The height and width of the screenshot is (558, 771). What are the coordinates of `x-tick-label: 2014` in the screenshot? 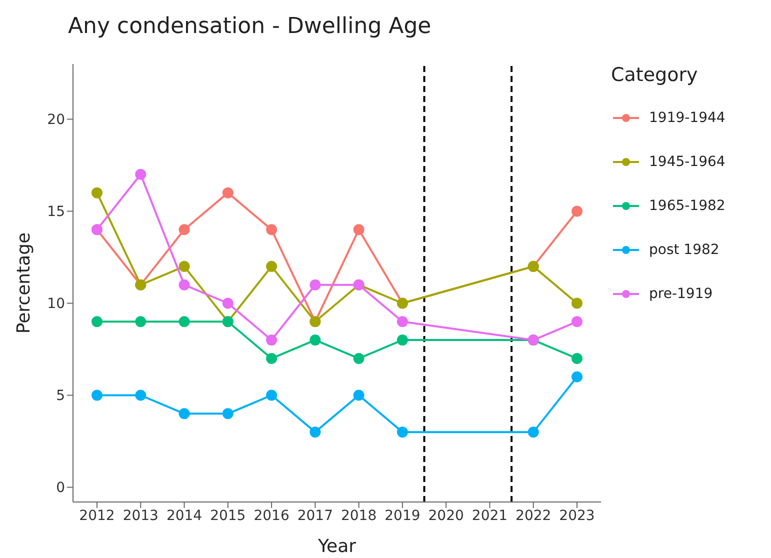 It's located at (184, 516).